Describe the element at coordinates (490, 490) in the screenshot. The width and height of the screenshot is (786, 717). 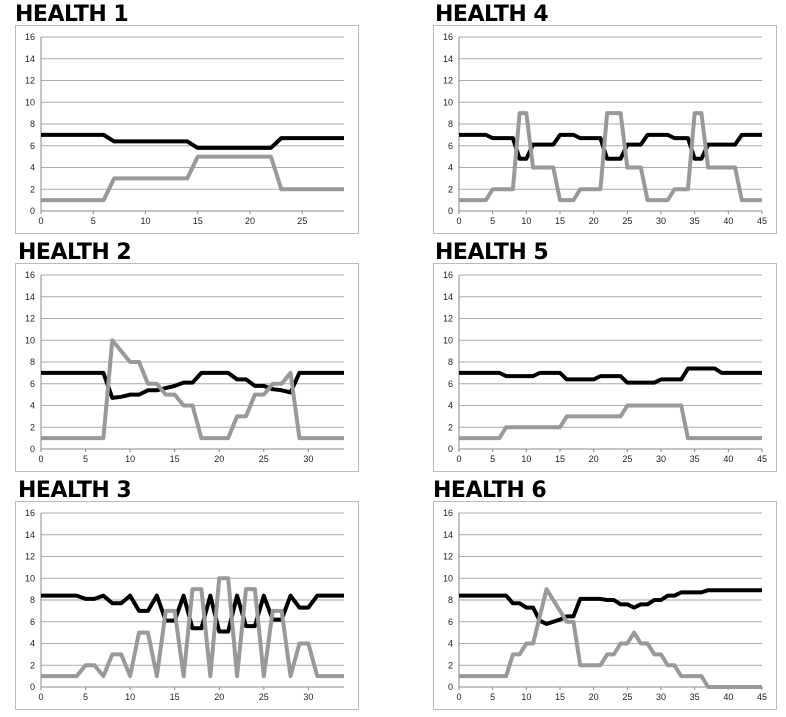
I see `chart-title-health-6: HEALTH 6` at that location.